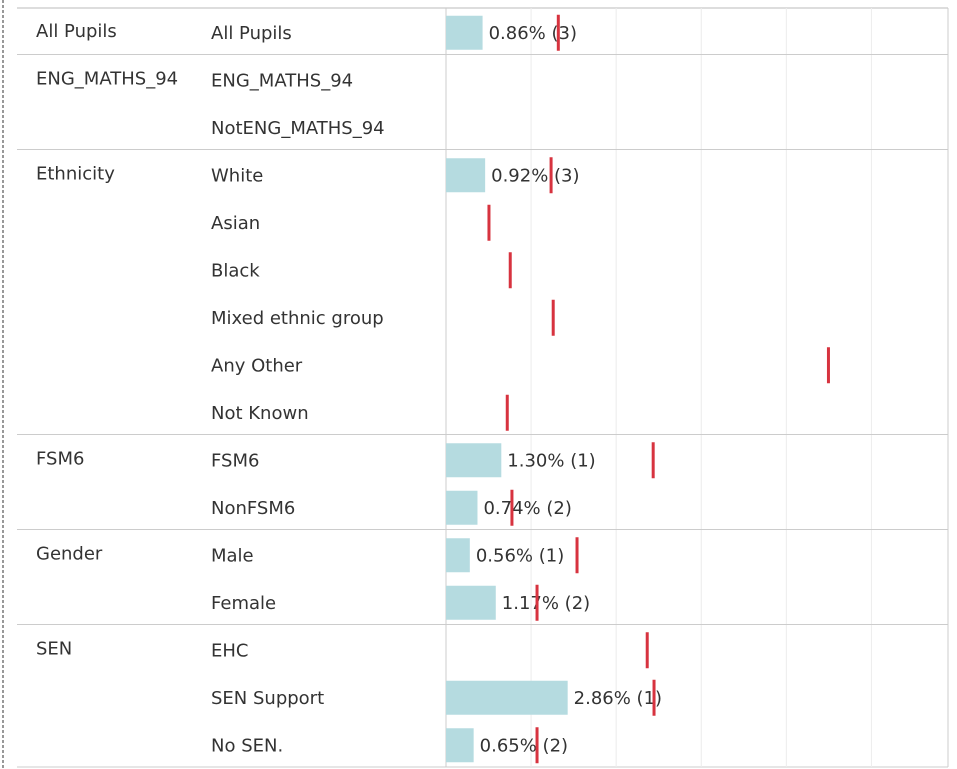 This screenshot has height=769, width=957. I want to click on row-label: Mixed ethnic group, so click(297, 318).